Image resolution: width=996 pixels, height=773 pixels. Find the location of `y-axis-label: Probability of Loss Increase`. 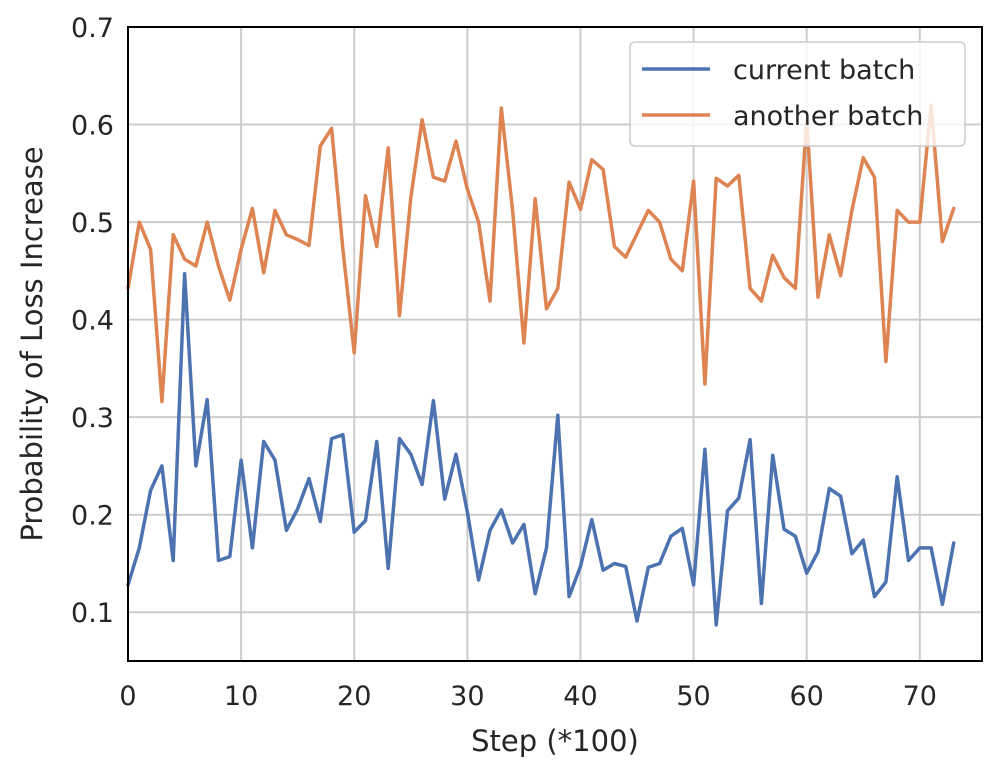

y-axis-label: Probability of Loss Increase is located at coordinates (32, 343).